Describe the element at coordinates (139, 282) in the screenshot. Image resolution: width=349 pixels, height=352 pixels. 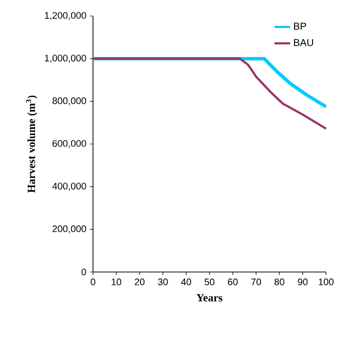
I see `x-tick-label: 20` at that location.